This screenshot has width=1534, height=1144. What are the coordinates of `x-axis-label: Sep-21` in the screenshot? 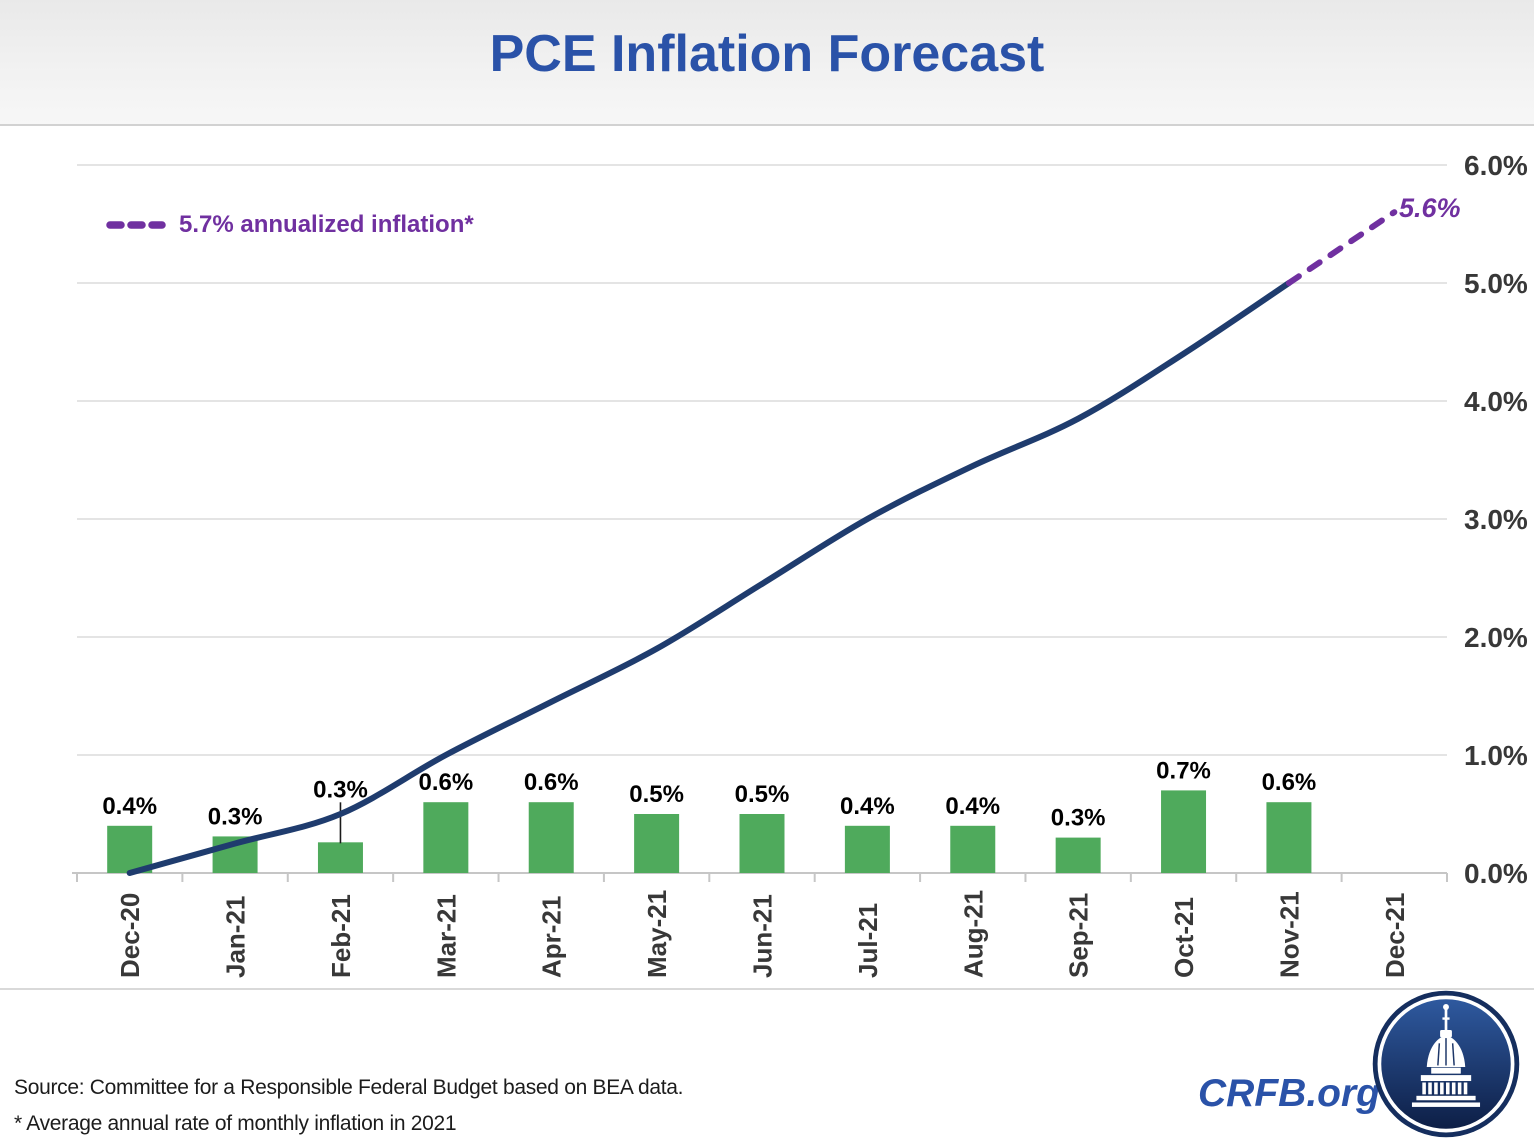 It's located at (1079, 935).